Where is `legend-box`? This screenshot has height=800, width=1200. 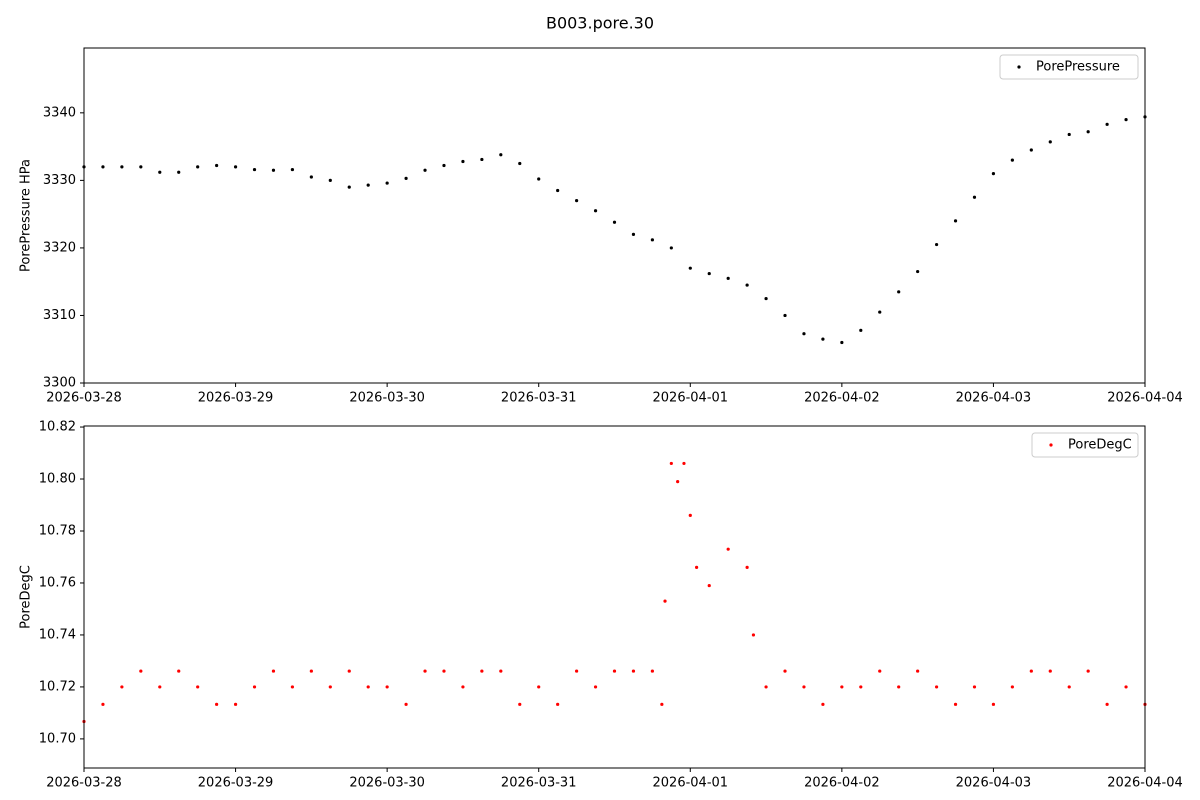
legend-box is located at coordinates (1069, 67).